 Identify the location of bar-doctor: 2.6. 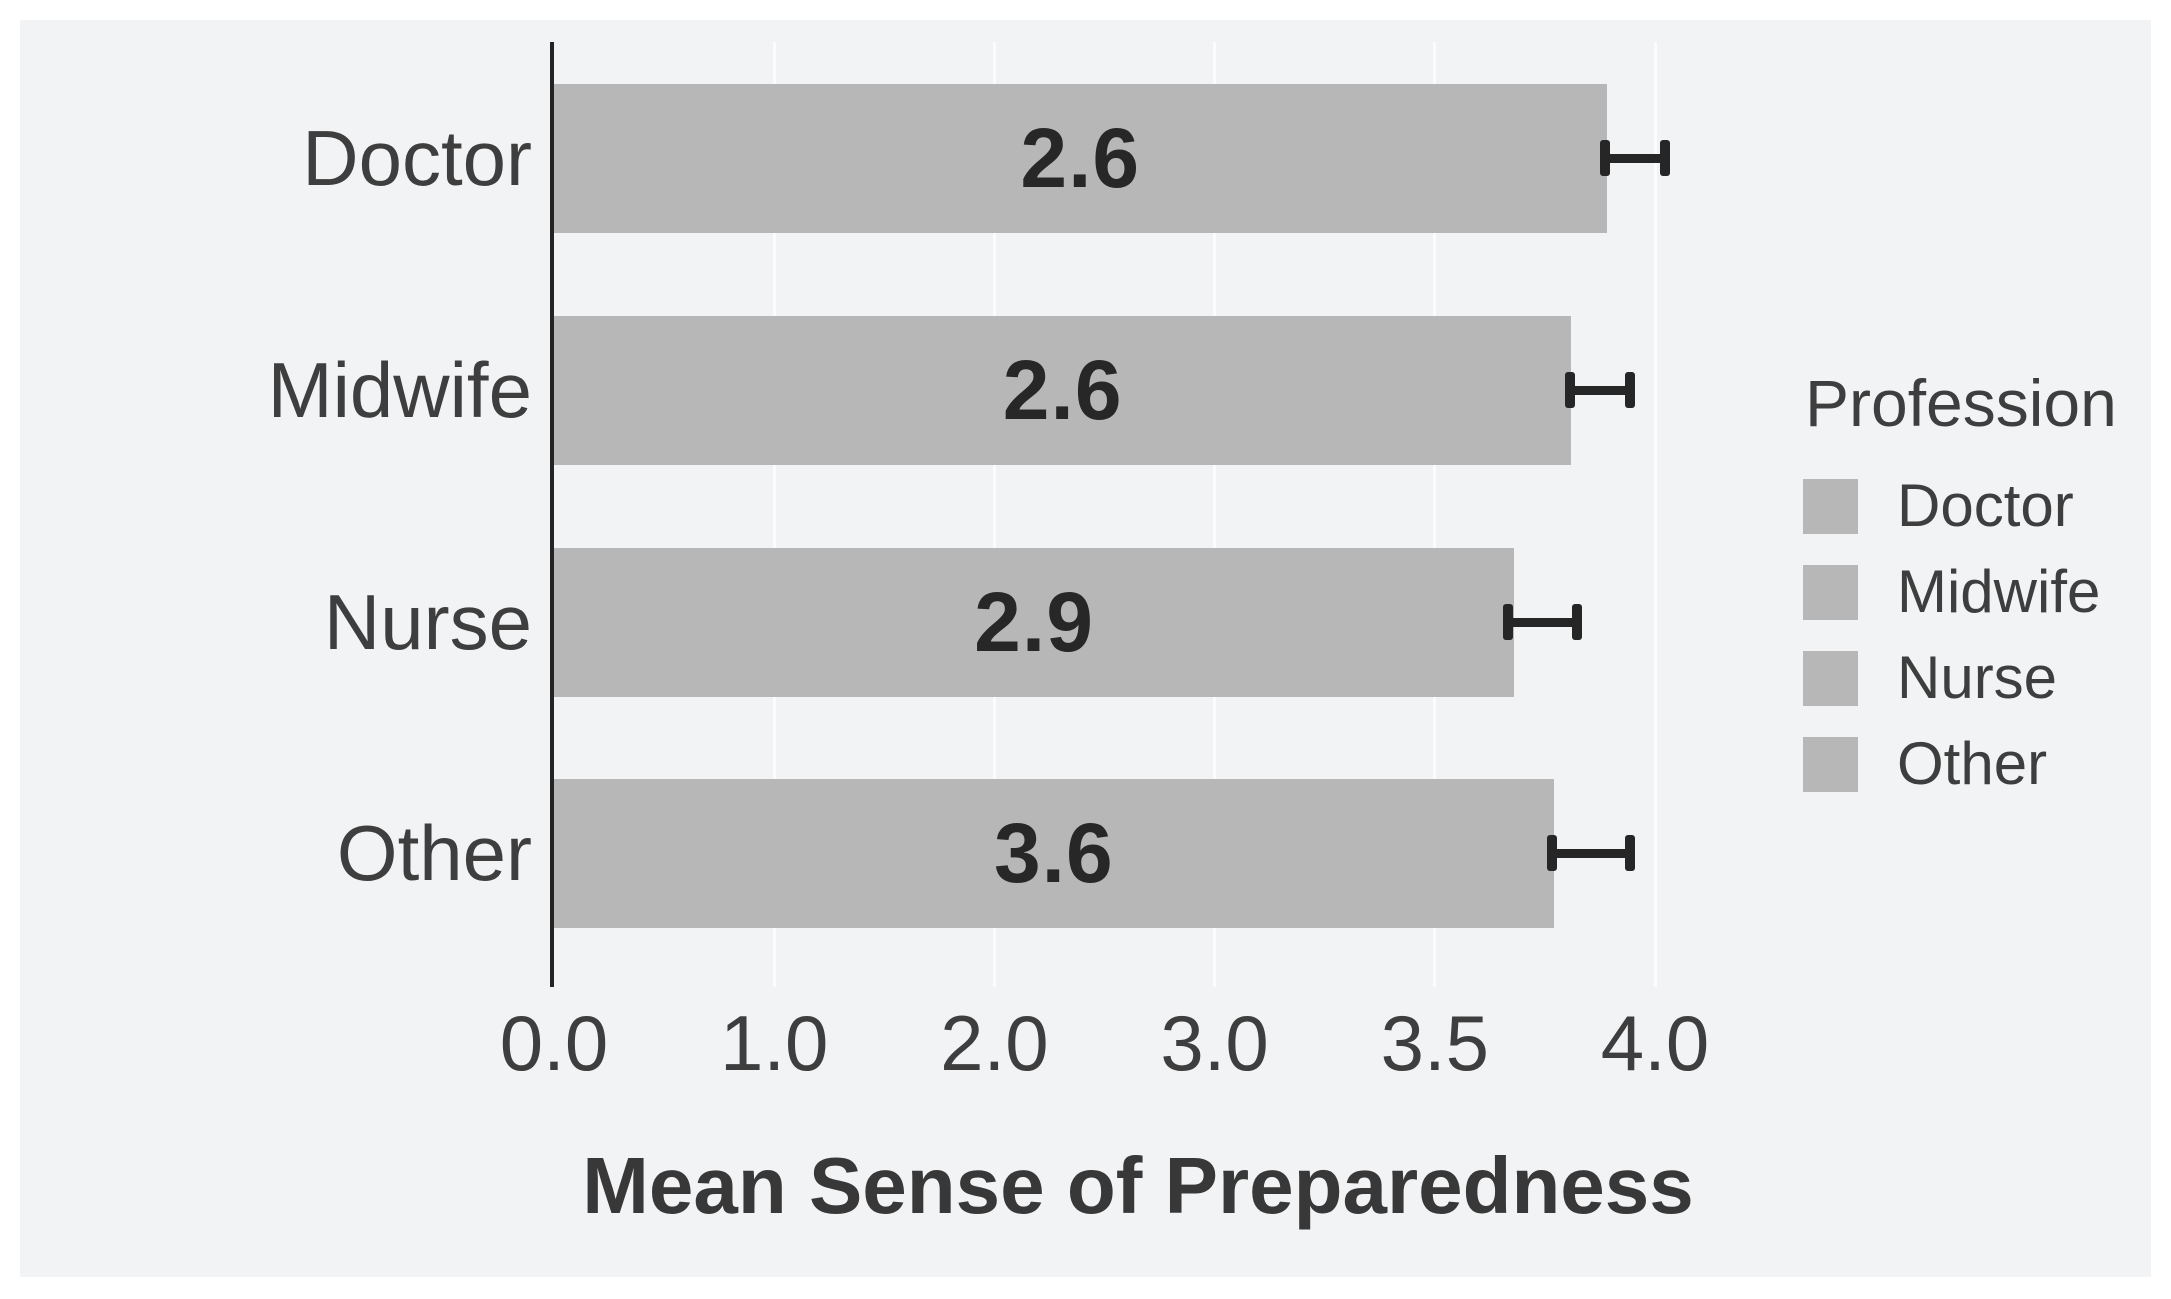
(1080, 158).